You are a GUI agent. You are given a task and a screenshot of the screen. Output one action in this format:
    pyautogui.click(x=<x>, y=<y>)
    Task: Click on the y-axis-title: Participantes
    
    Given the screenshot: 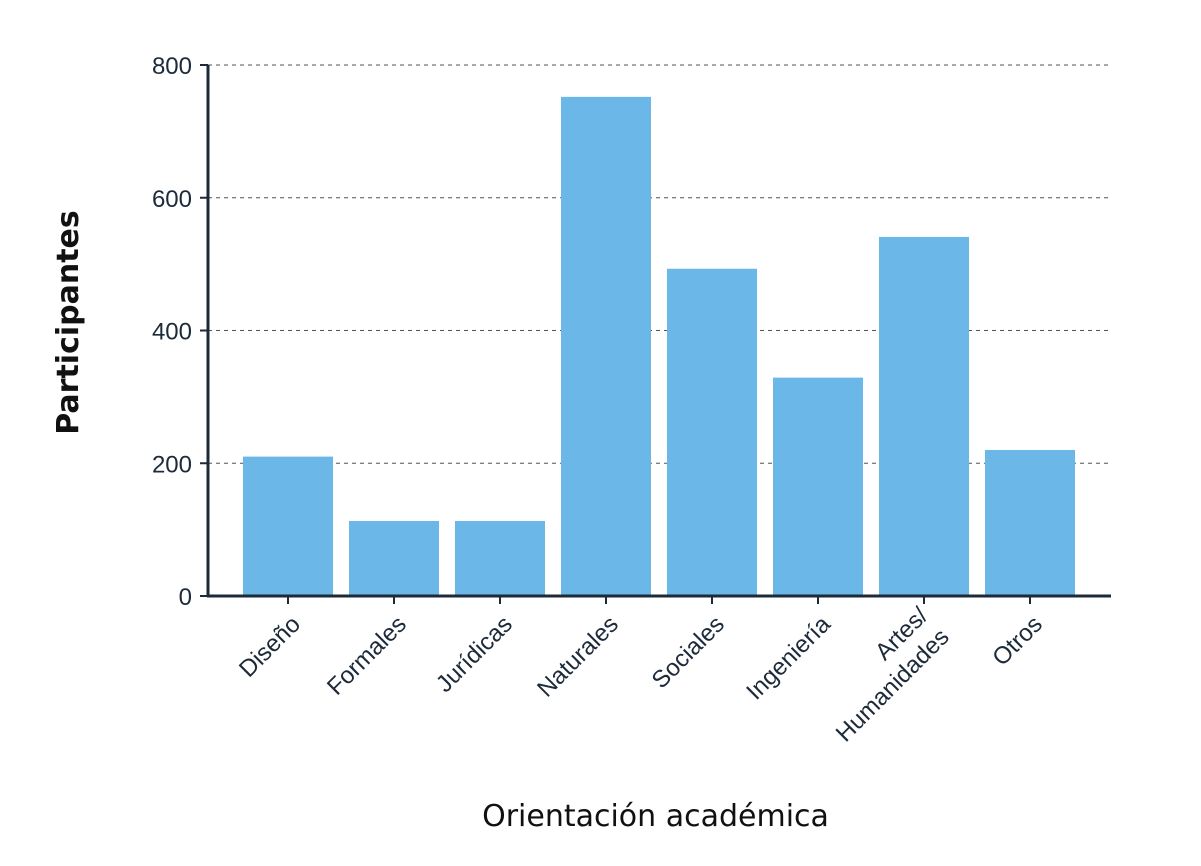 What is the action you would take?
    pyautogui.click(x=68, y=322)
    